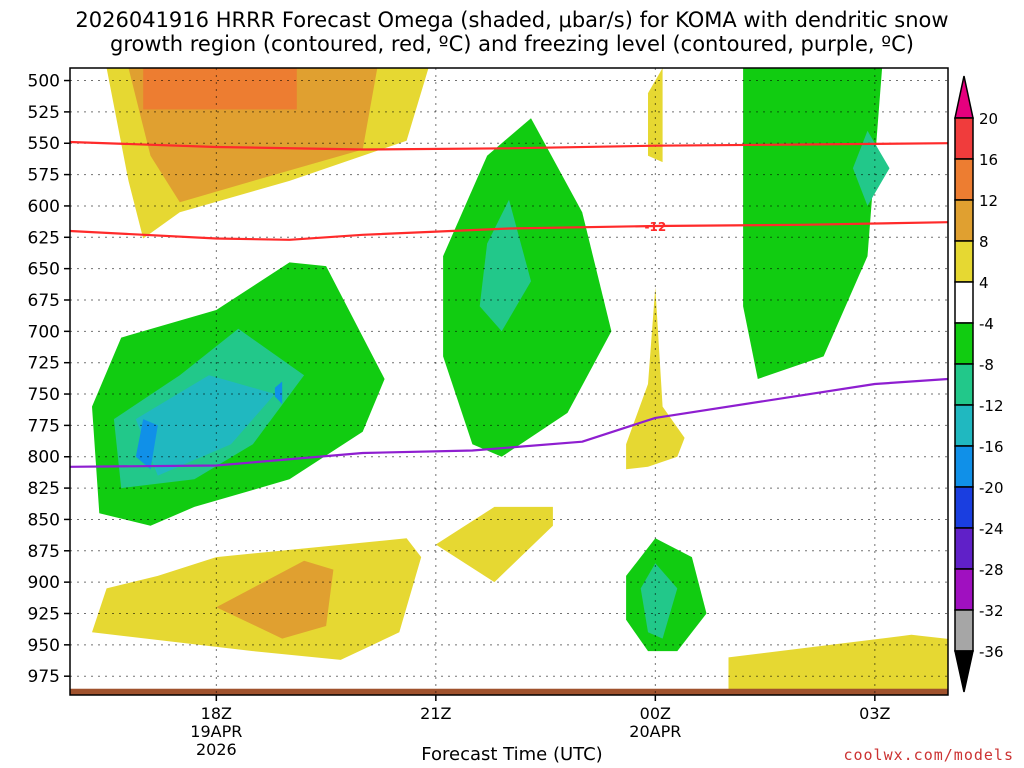 This screenshot has height=768, width=1024. Describe the element at coordinates (44, 332) in the screenshot. I see `y-tick-label: 700` at that location.